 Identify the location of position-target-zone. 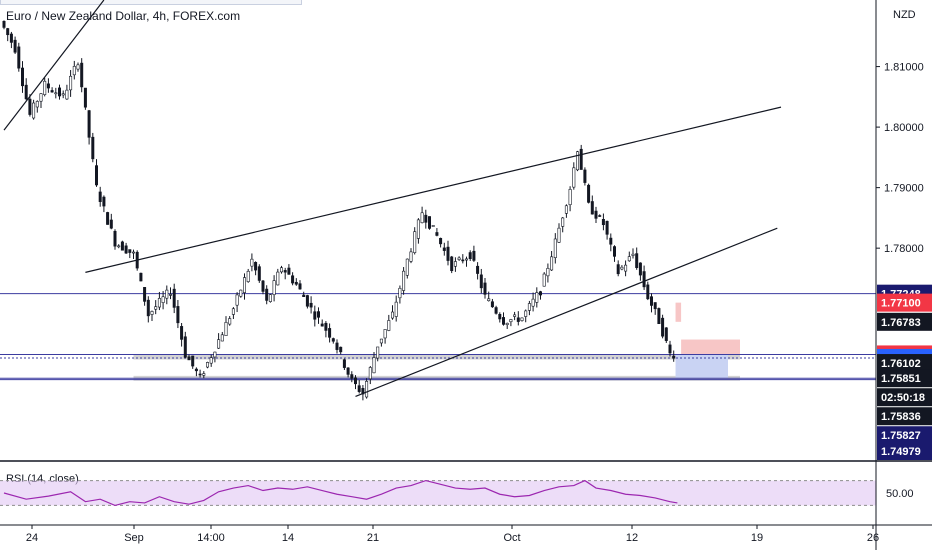
(701, 366).